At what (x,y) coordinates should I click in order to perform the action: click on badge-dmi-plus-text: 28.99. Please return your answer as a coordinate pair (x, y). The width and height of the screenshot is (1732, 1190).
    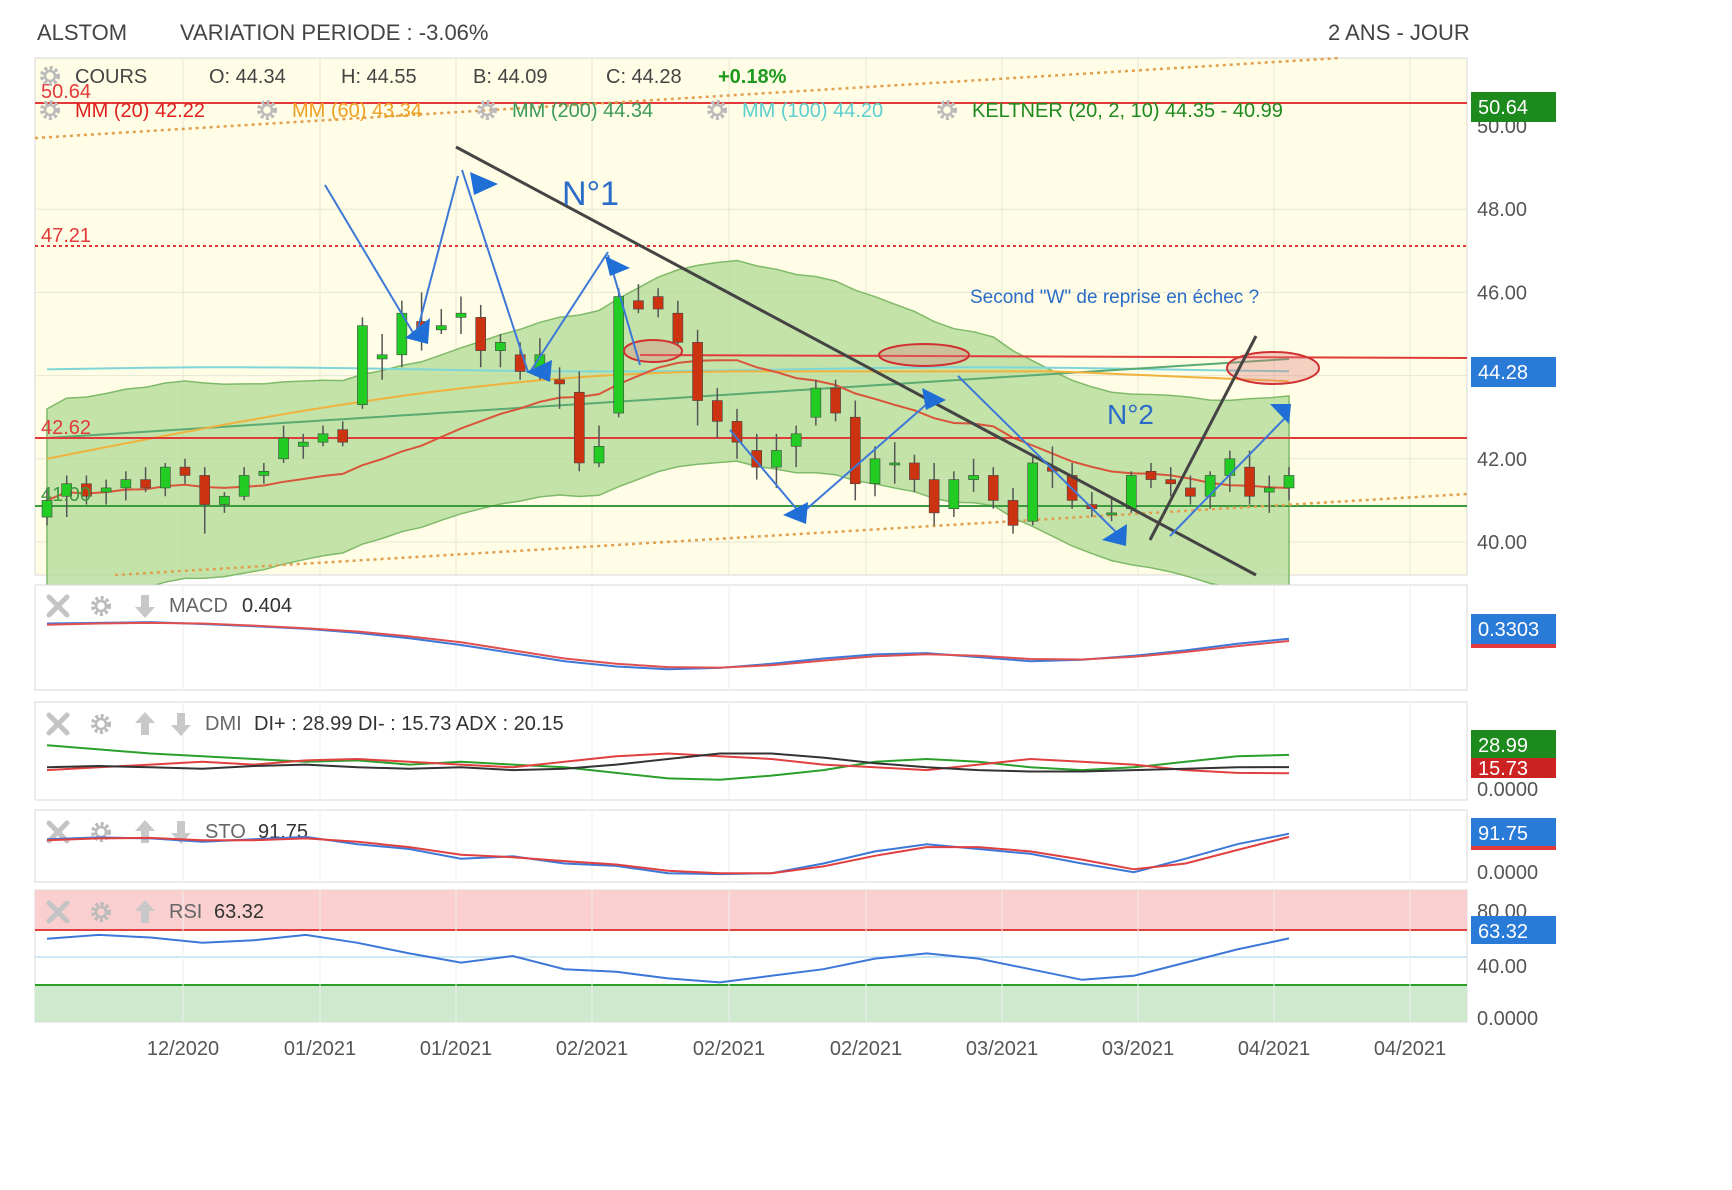
    Looking at the image, I should click on (1503, 746).